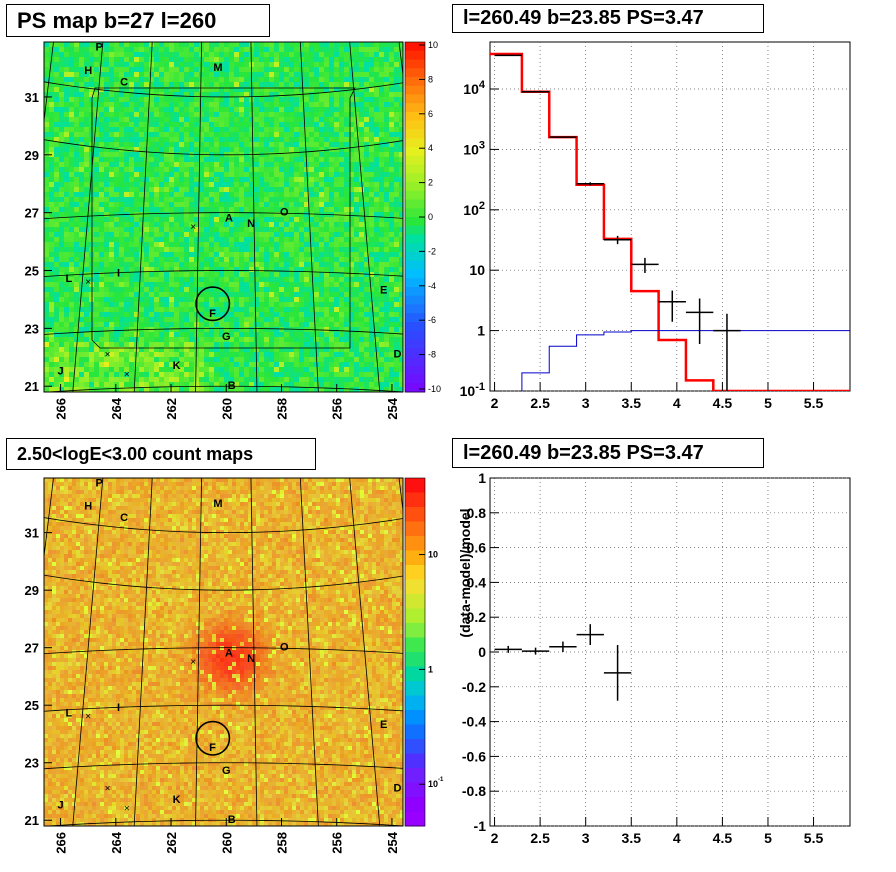 The width and height of the screenshot is (896, 872). What do you see at coordinates (32, 213) in the screenshot?
I see `y-tick-label: 27` at bounding box center [32, 213].